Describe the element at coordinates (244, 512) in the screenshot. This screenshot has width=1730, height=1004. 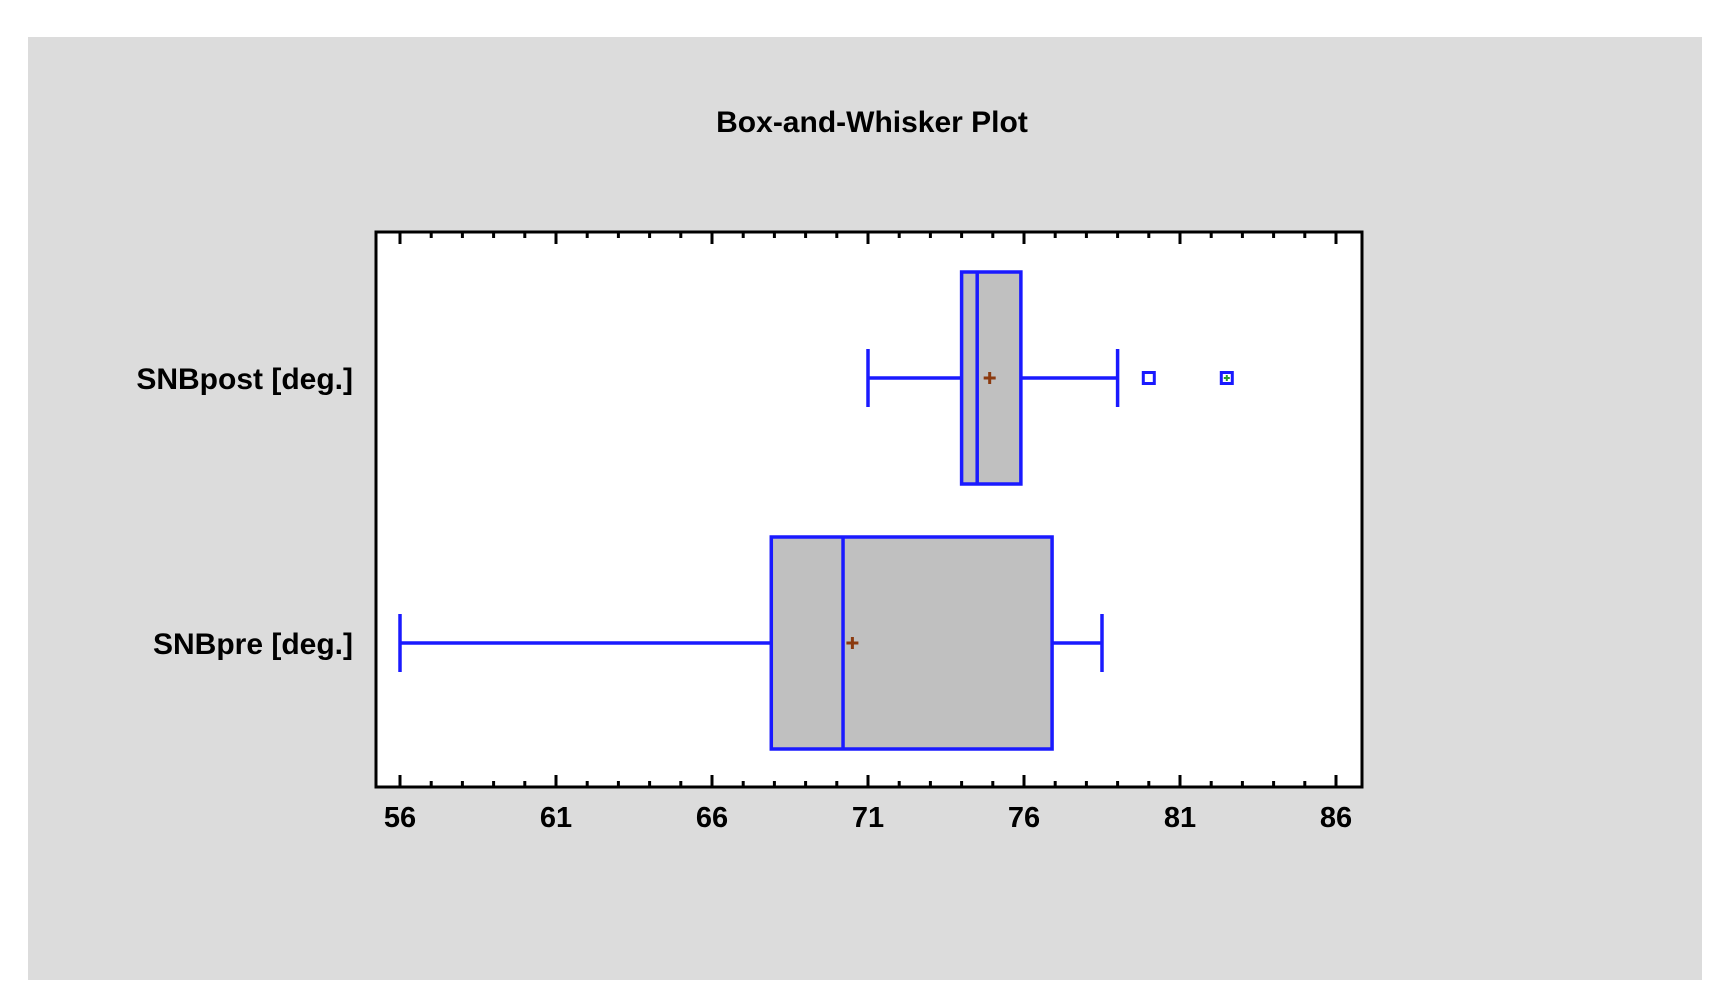
I see `category-labels: SNBpost [deg.] SNBpre [deg.]` at that location.